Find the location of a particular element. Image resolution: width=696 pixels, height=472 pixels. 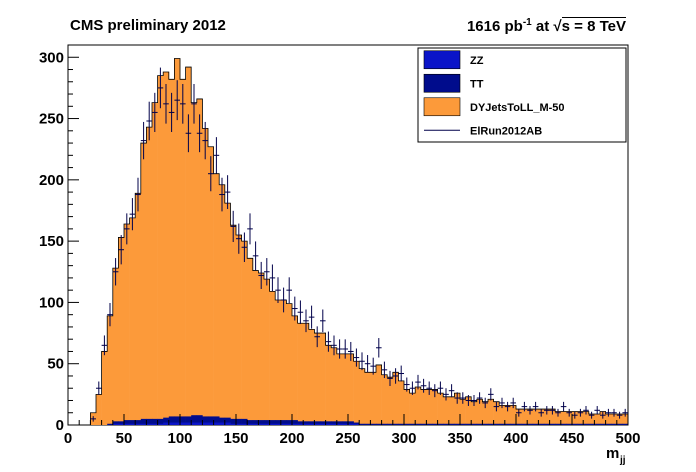

legend-swatch-zz is located at coordinates (442, 60).